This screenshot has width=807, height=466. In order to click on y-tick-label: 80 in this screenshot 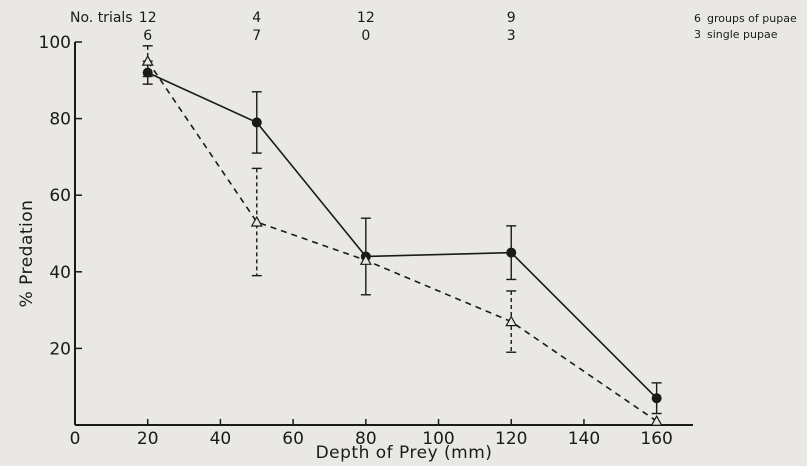, I will do `click(60, 120)`.